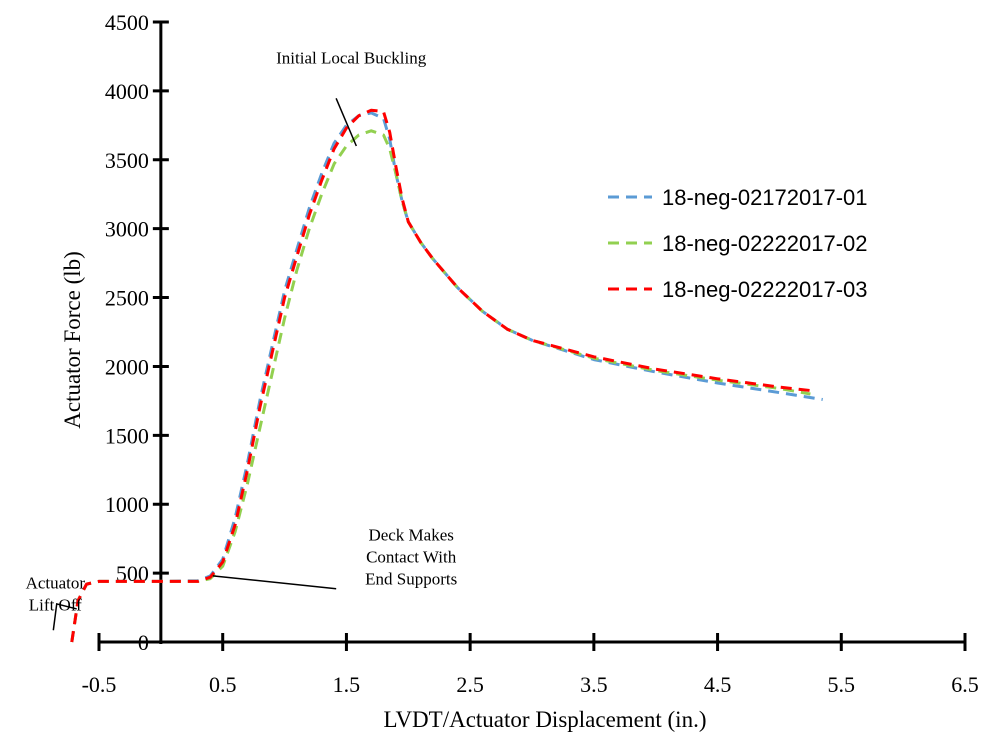  I want to click on y-tick-label: 4500, so click(127, 22).